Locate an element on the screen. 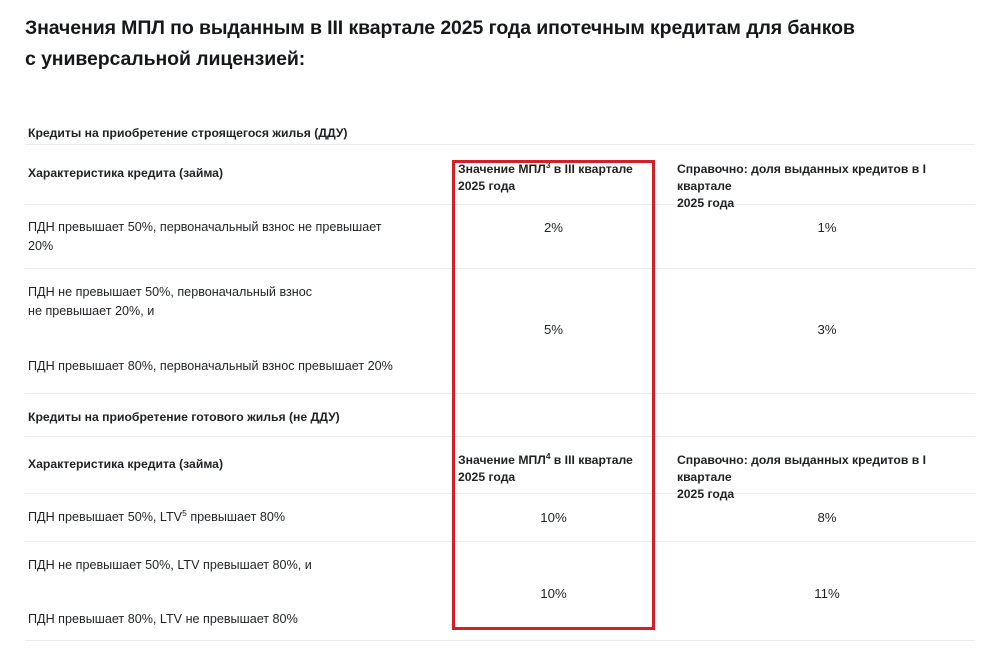  row-description-line-2: 20% is located at coordinates (41, 246).